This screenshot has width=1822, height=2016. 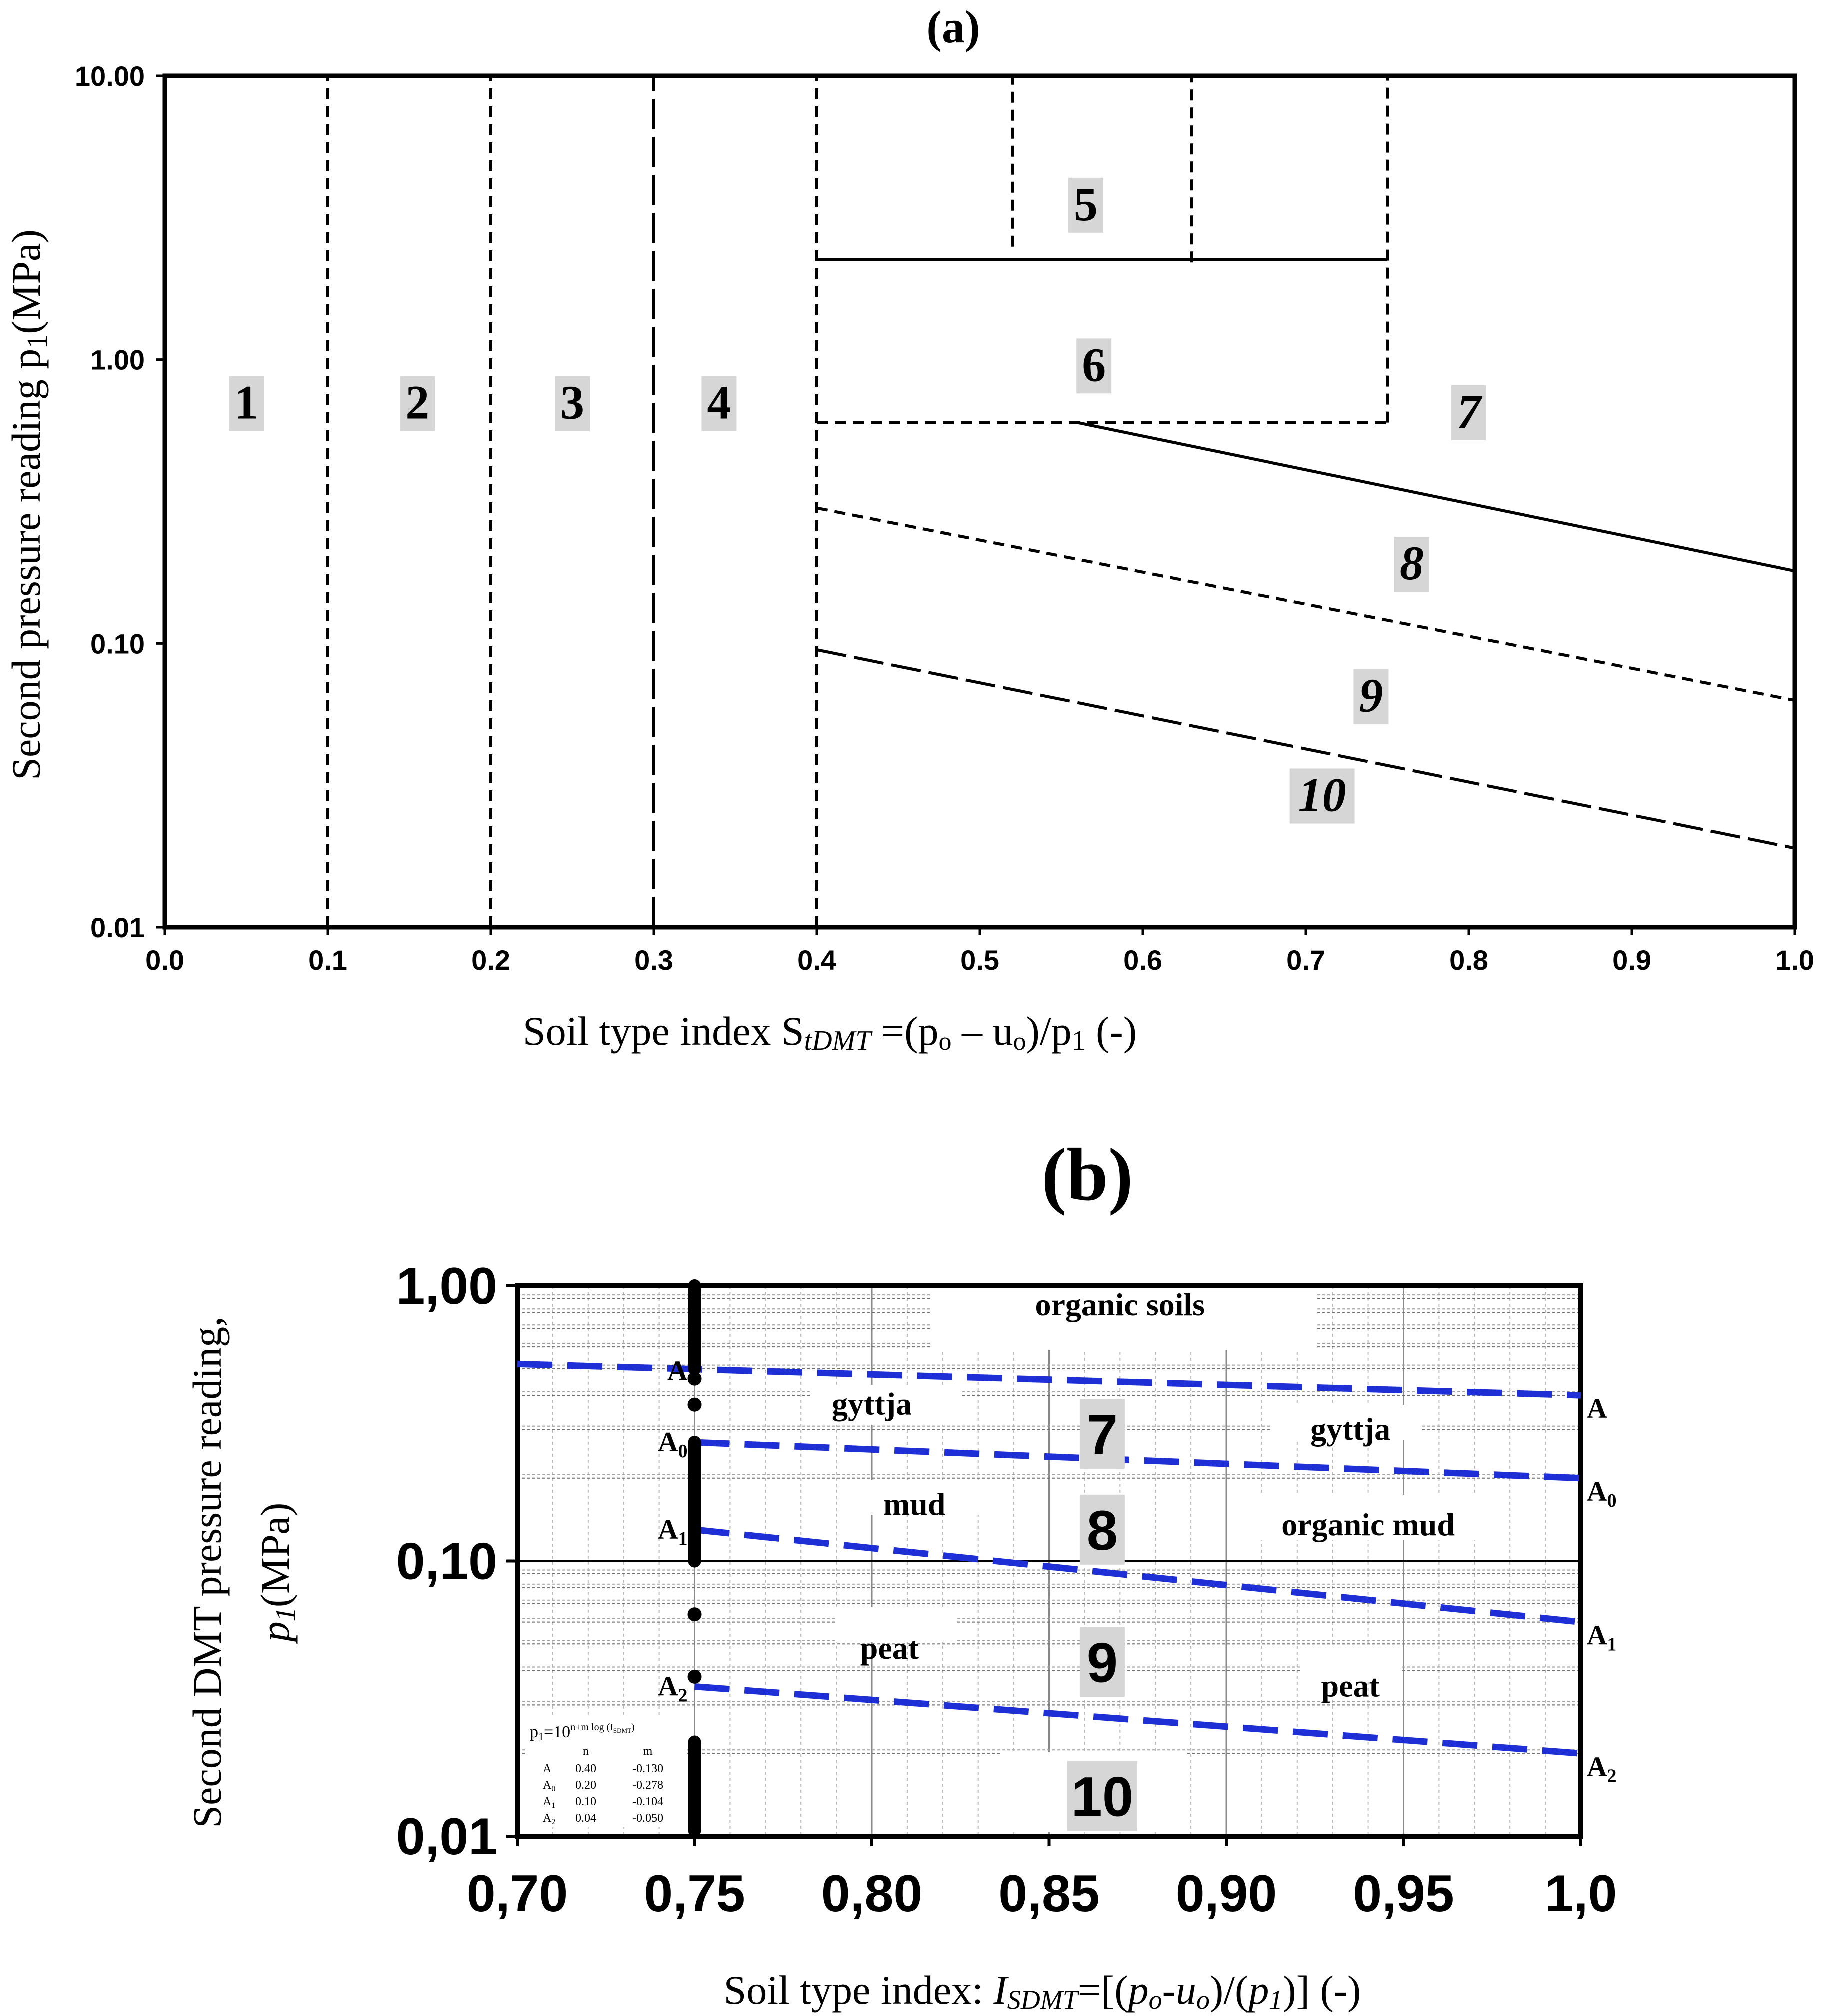 I want to click on zone-label-8: 8, so click(x=1412, y=564).